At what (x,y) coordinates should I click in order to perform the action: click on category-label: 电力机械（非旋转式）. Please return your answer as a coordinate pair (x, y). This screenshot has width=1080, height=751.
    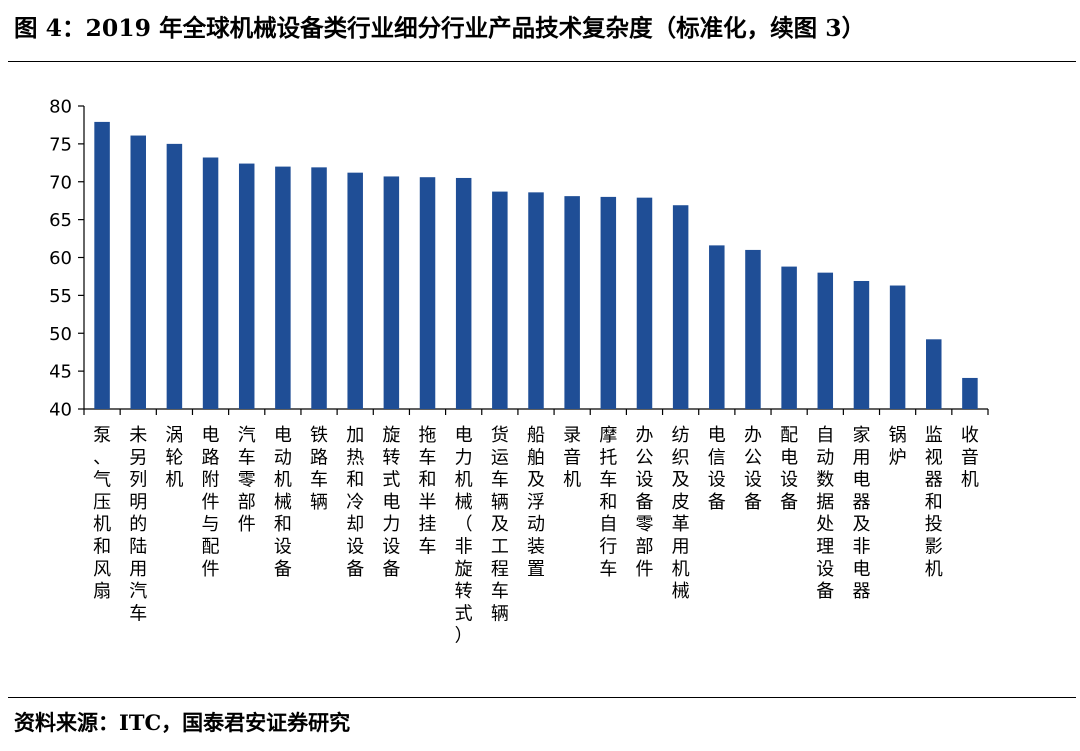
    Looking at the image, I should click on (464, 536).